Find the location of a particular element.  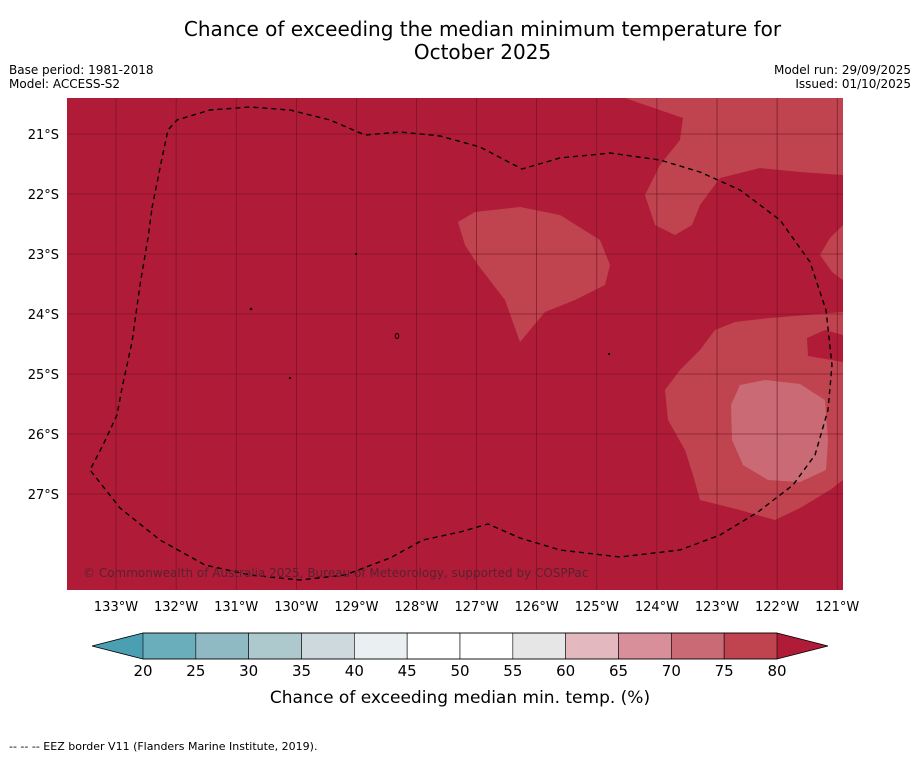

colorbar-tick-label: 25 is located at coordinates (195, 671).